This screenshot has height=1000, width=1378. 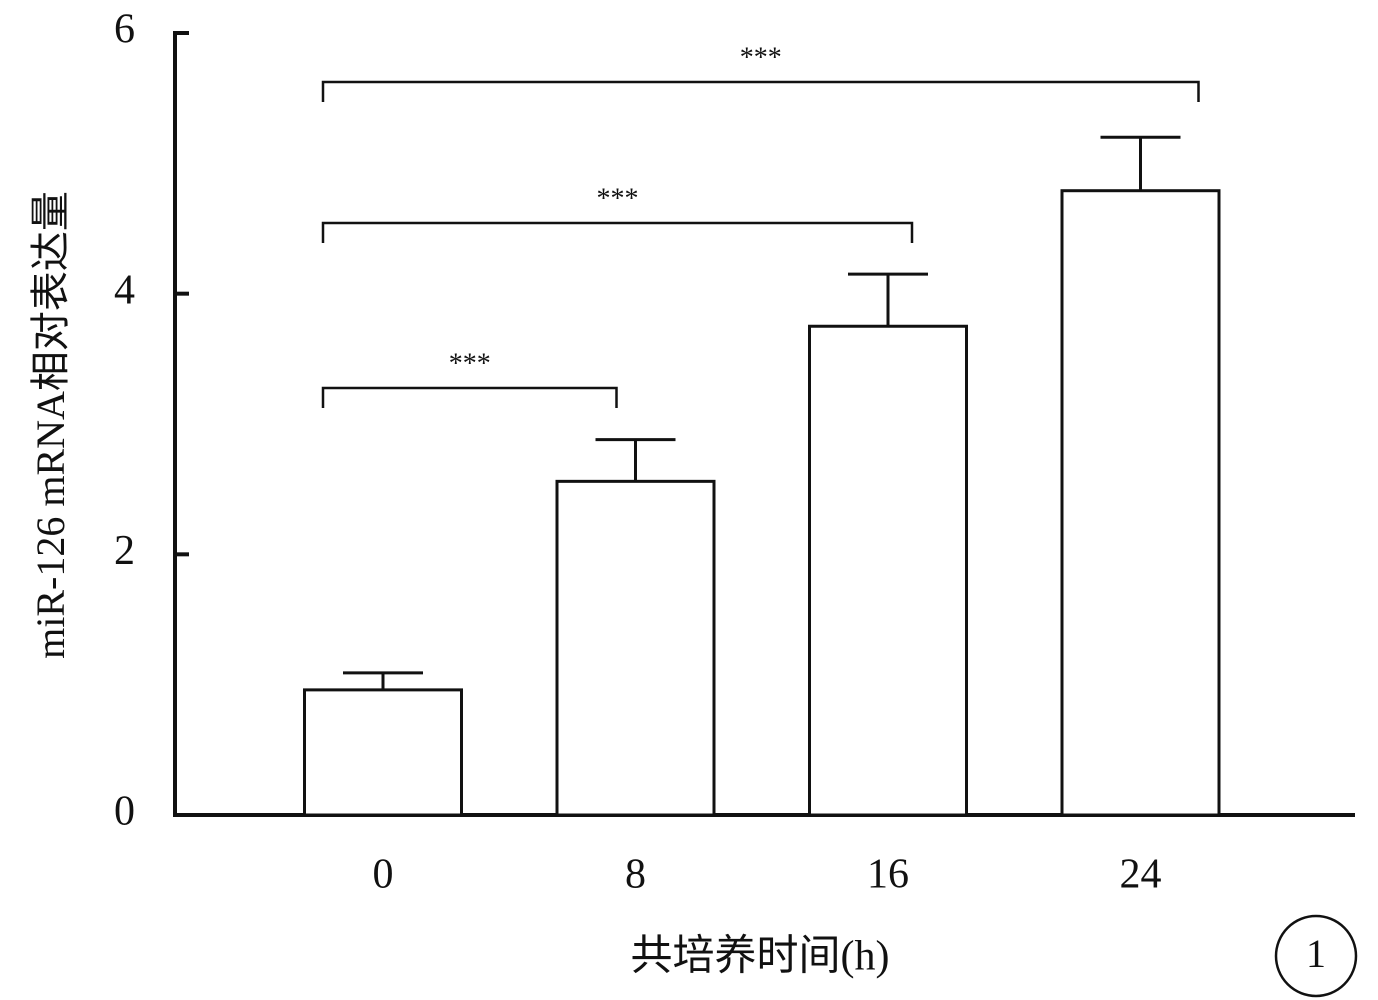 I want to click on x-axis-title: 共培养时间(h), so click(x=760, y=956).